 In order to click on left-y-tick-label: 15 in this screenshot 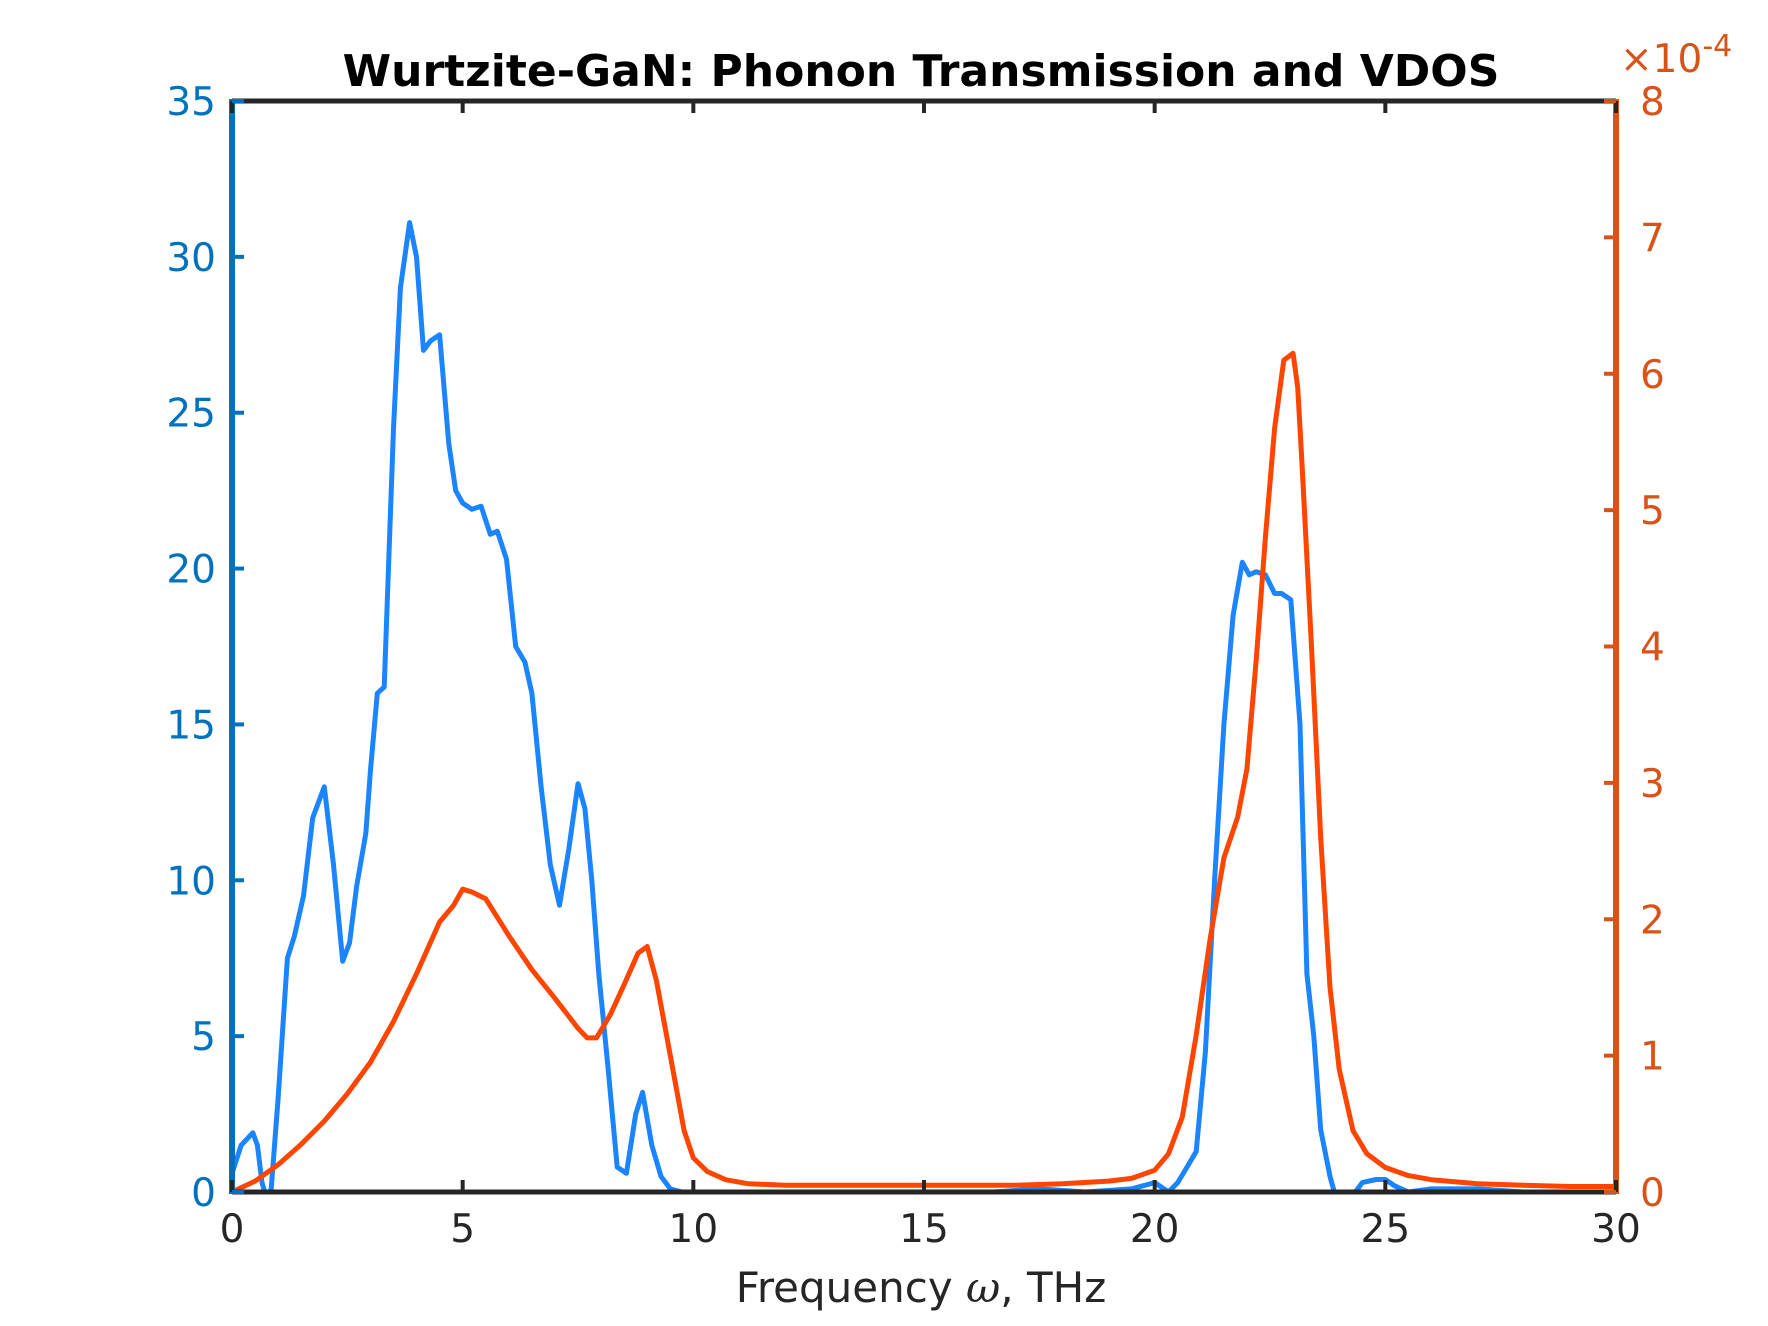, I will do `click(191, 725)`.